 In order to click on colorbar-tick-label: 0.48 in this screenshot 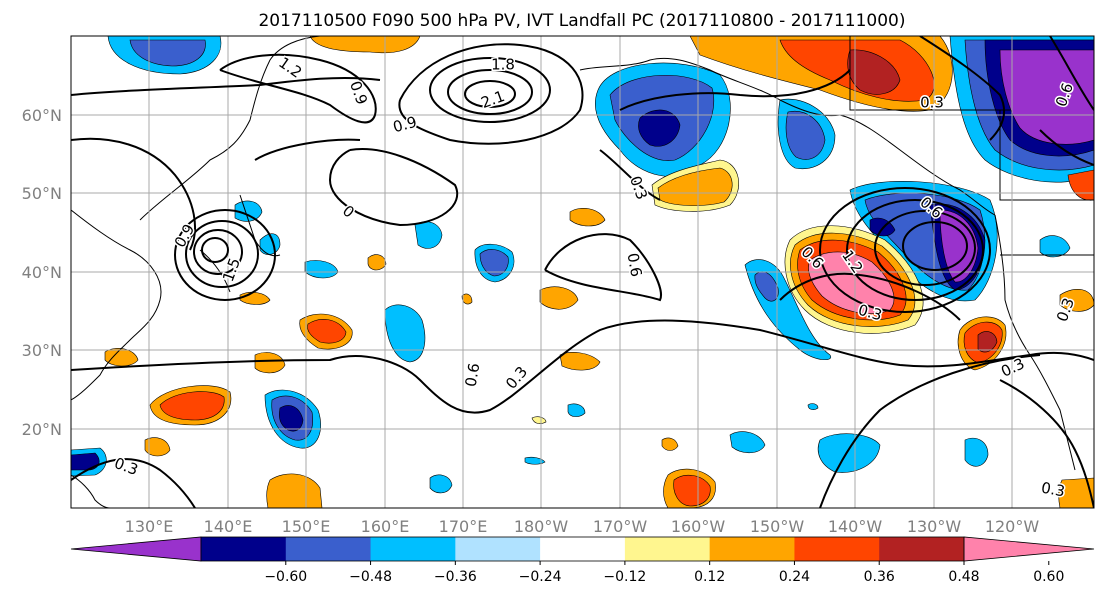, I will do `click(963, 577)`.